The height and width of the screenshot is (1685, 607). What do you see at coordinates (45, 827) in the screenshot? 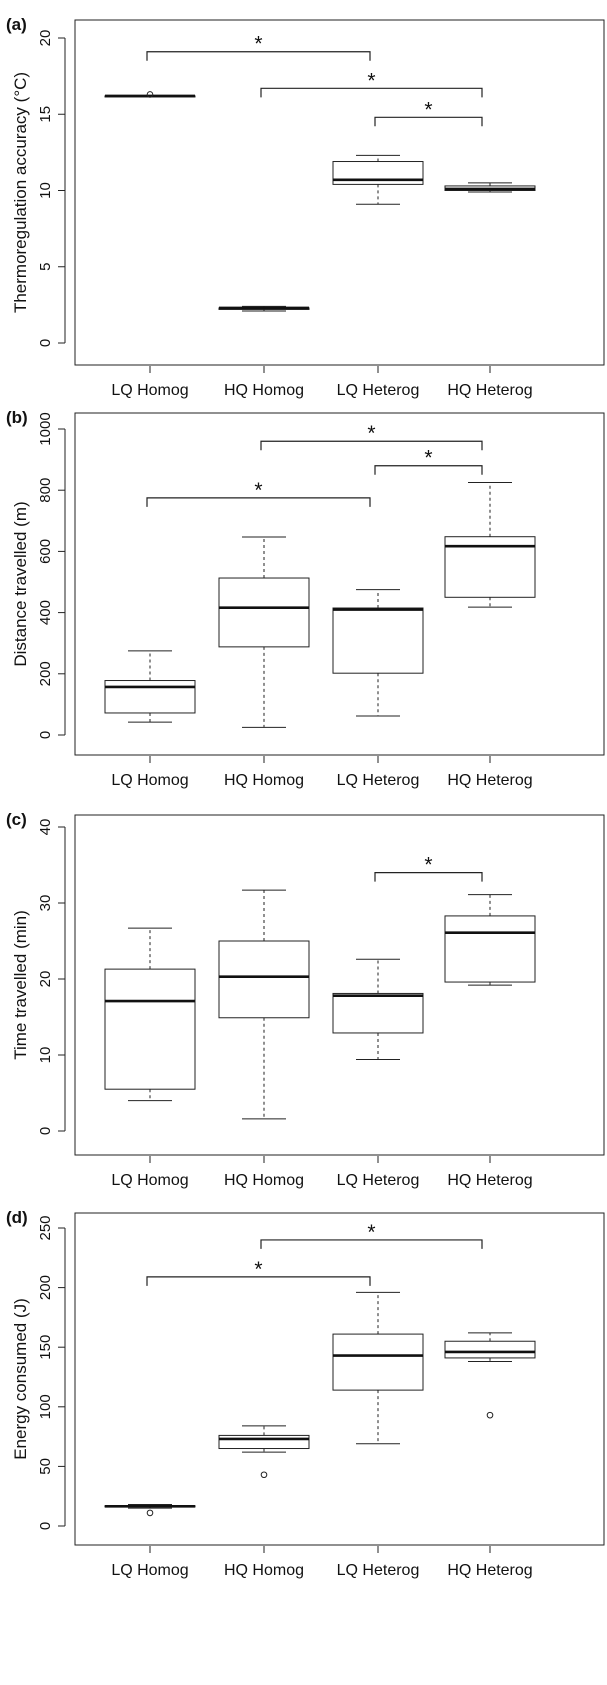
I see `y-tick-label: 40` at bounding box center [45, 827].